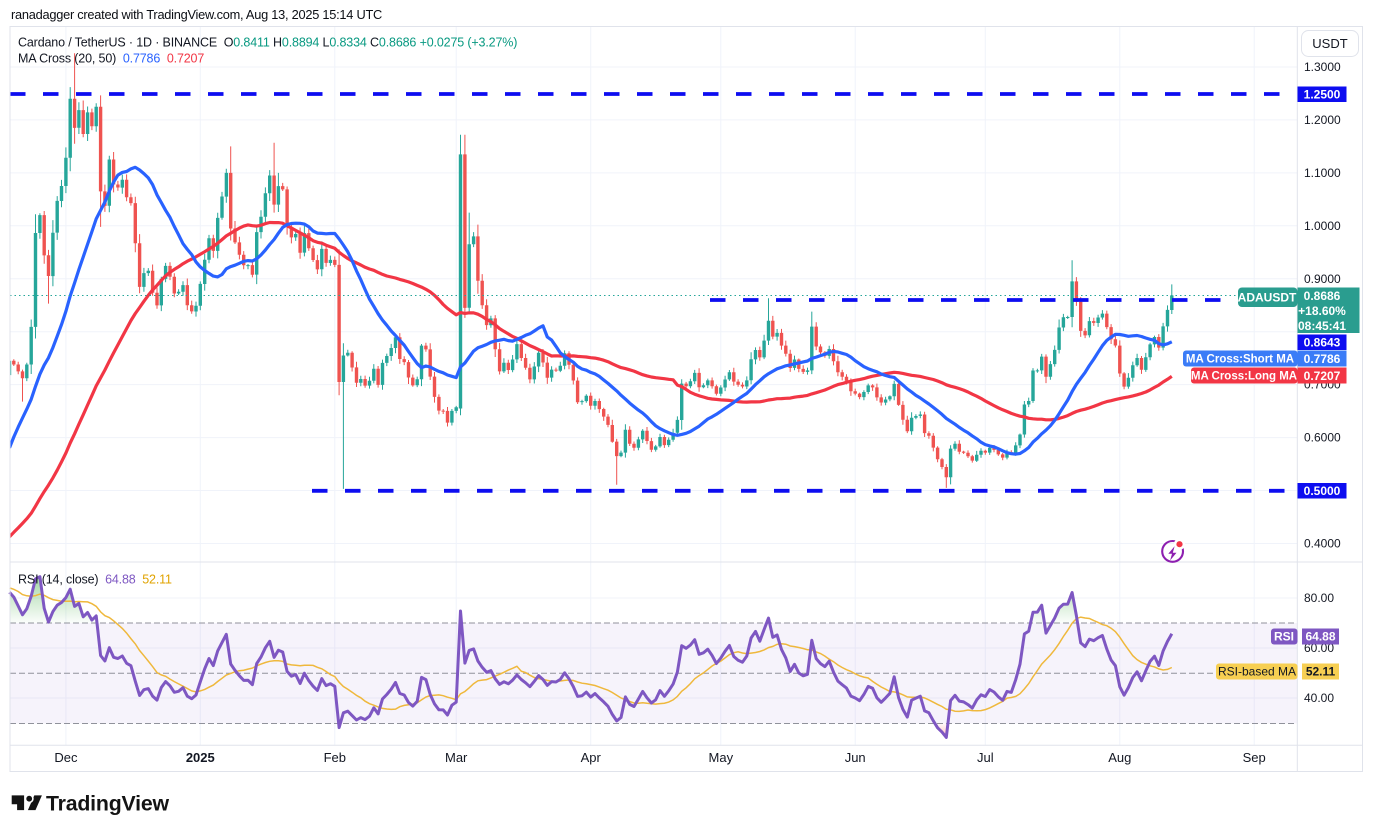 The height and width of the screenshot is (833, 1373). I want to click on svg-text: Dec, so click(66, 757).